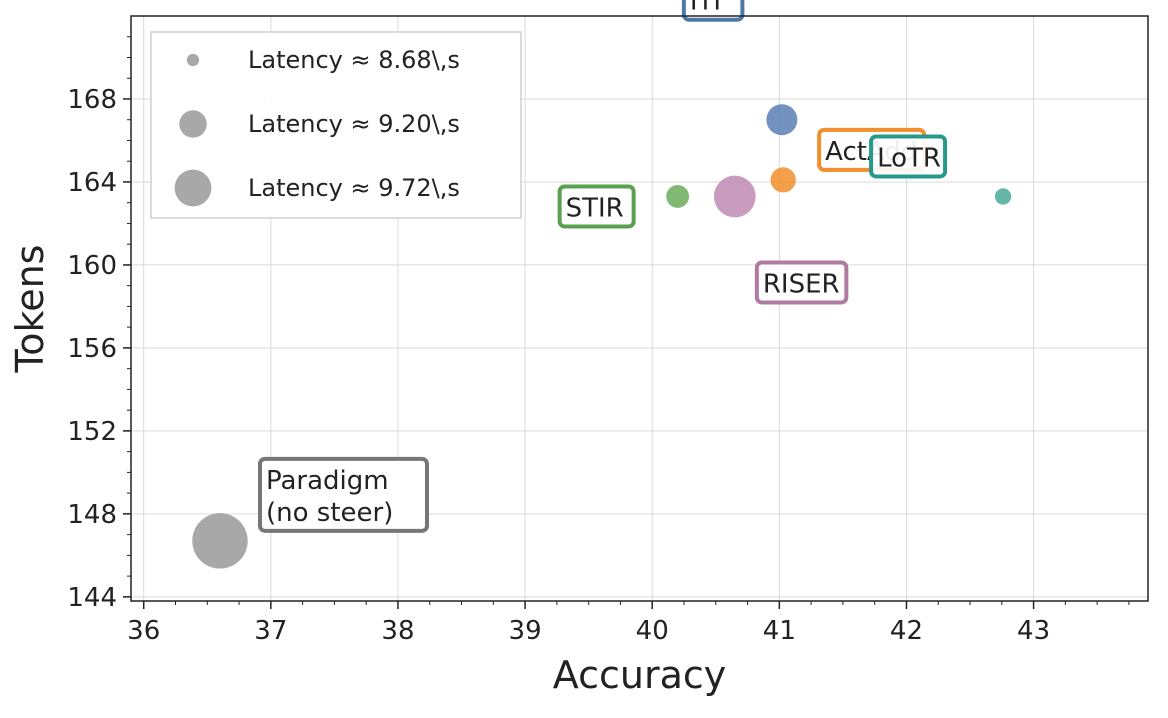 The image size is (1168, 718). What do you see at coordinates (30, 309) in the screenshot?
I see `y-axis-label: Tokens` at bounding box center [30, 309].